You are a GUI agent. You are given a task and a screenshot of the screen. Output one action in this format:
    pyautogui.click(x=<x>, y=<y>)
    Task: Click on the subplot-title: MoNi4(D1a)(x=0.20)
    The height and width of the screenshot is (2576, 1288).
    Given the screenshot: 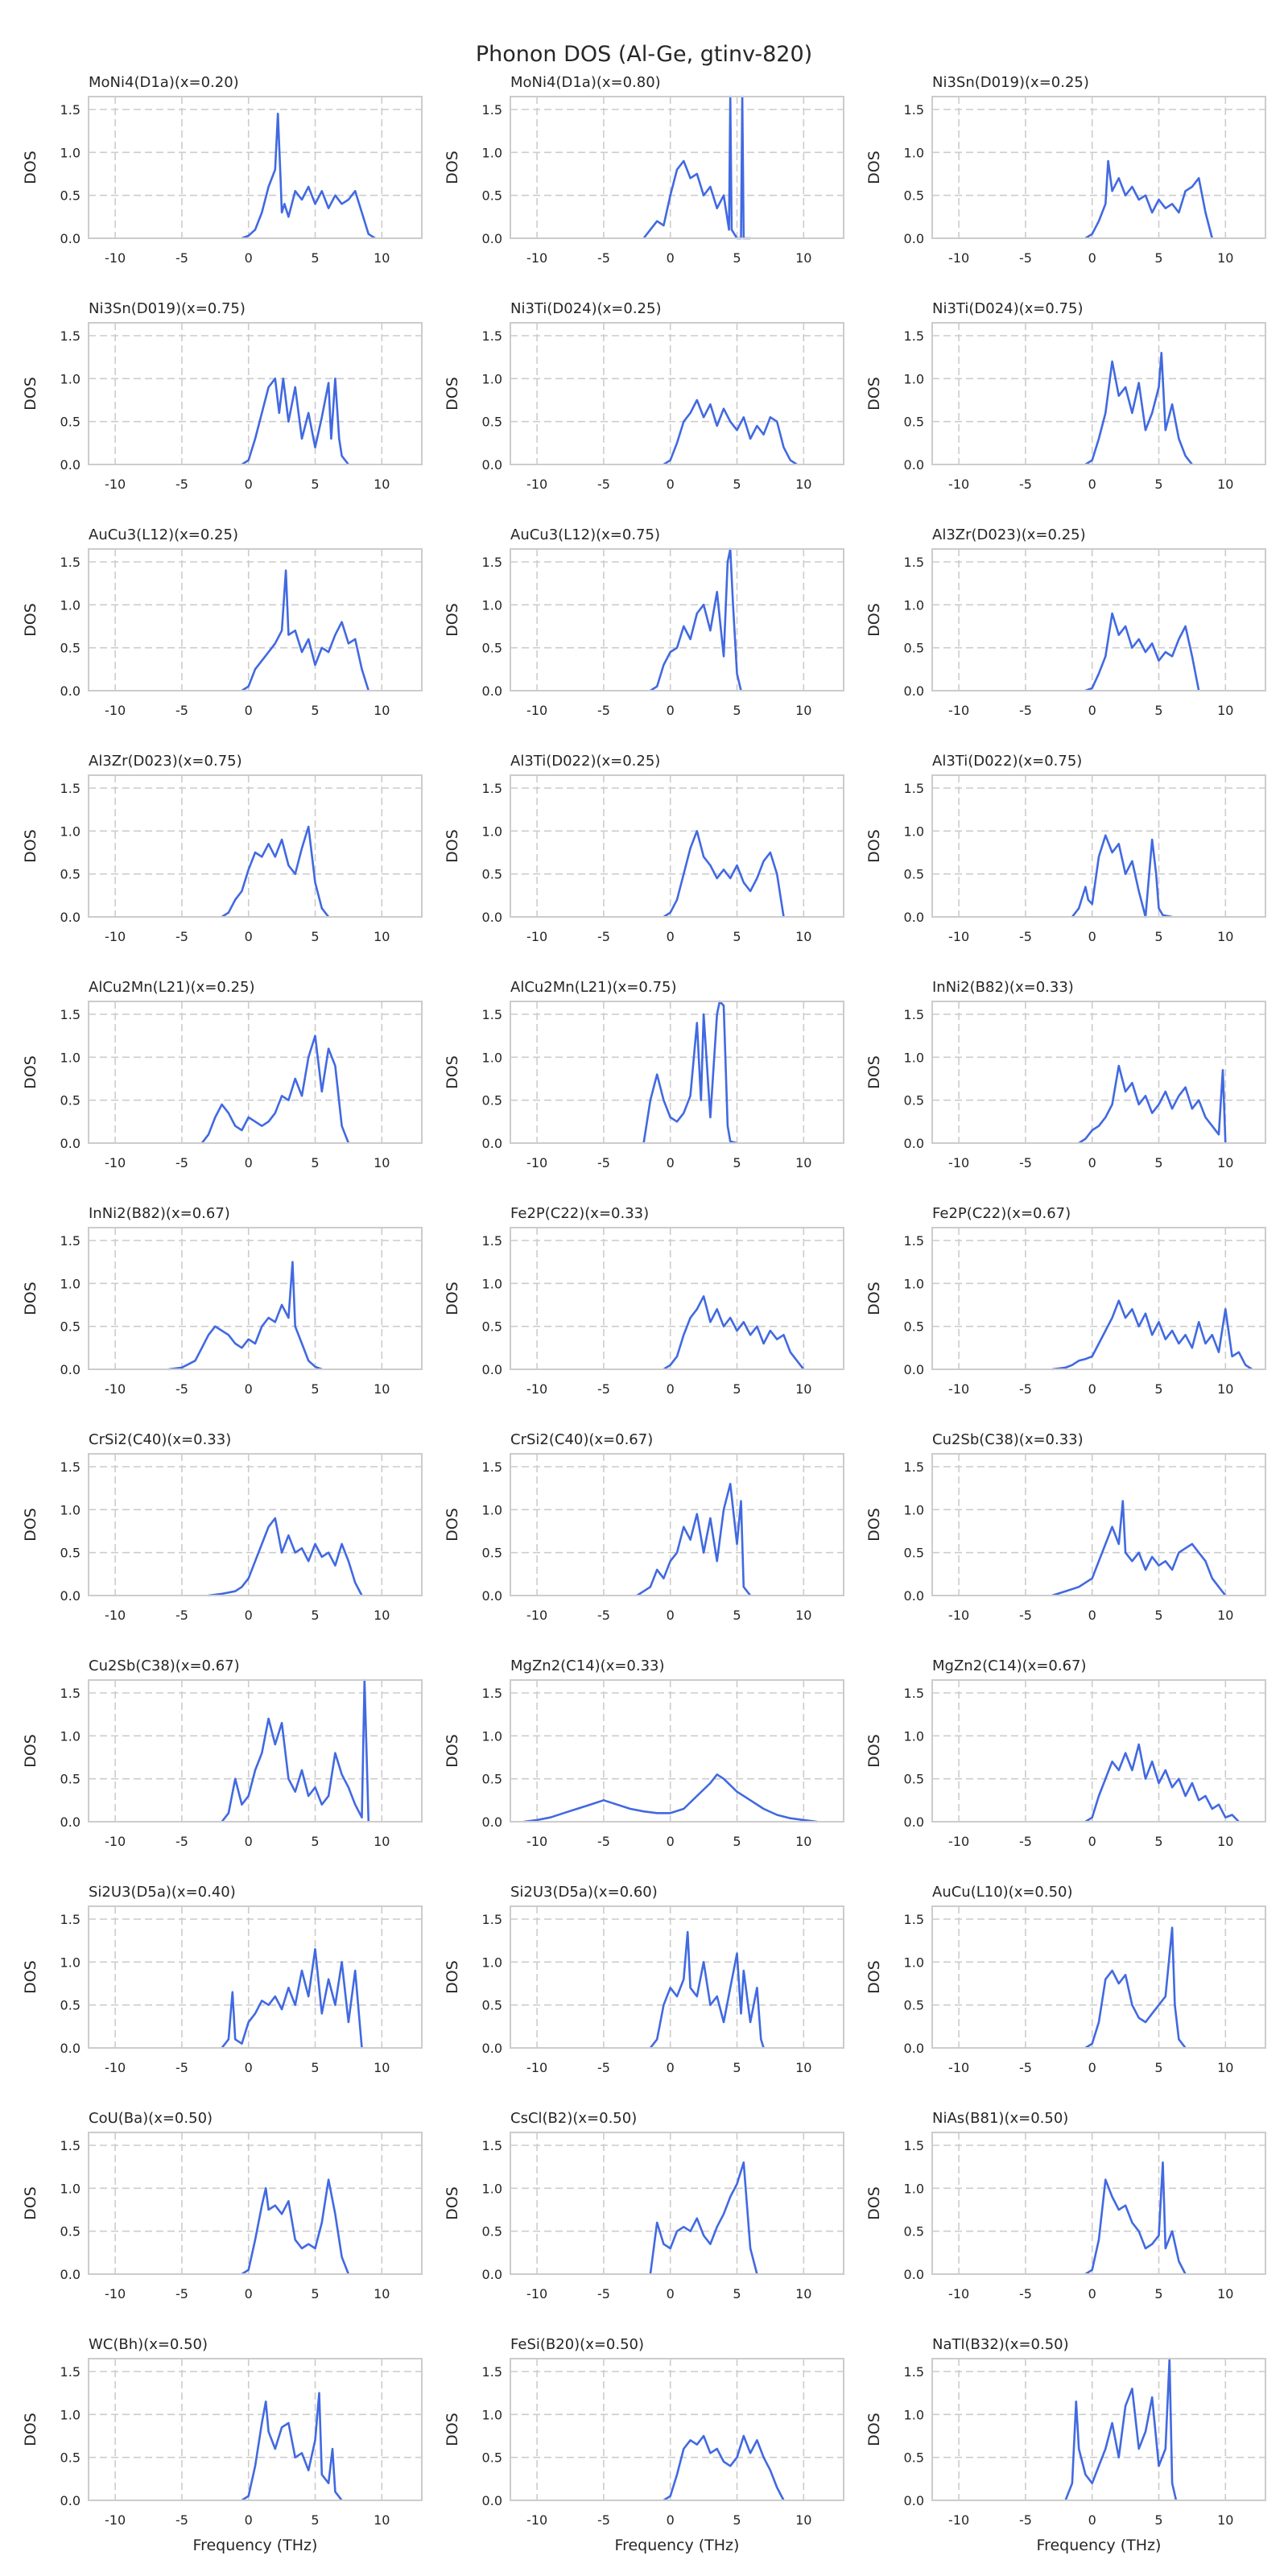 What is the action you would take?
    pyautogui.click(x=164, y=82)
    